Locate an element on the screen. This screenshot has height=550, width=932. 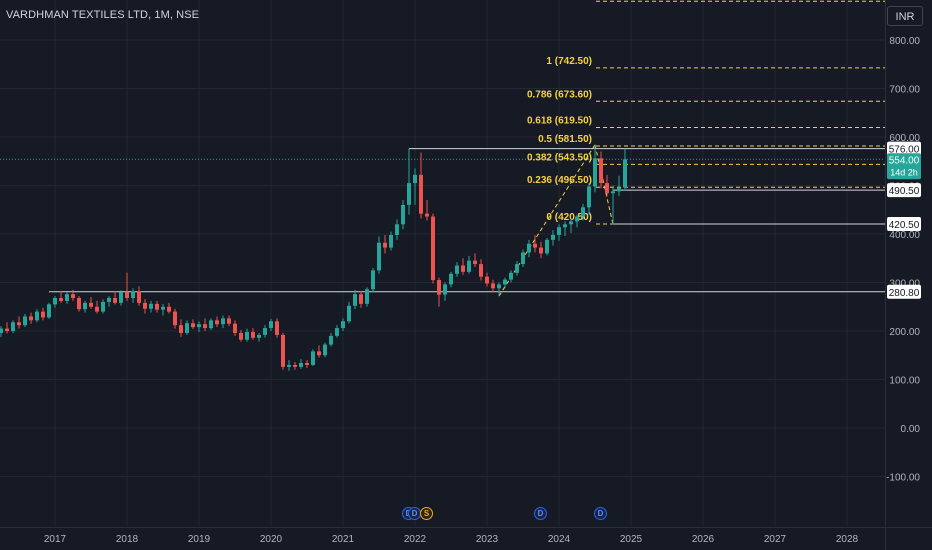
fib-level-label: 0.236 (496.50) is located at coordinates (559, 180).